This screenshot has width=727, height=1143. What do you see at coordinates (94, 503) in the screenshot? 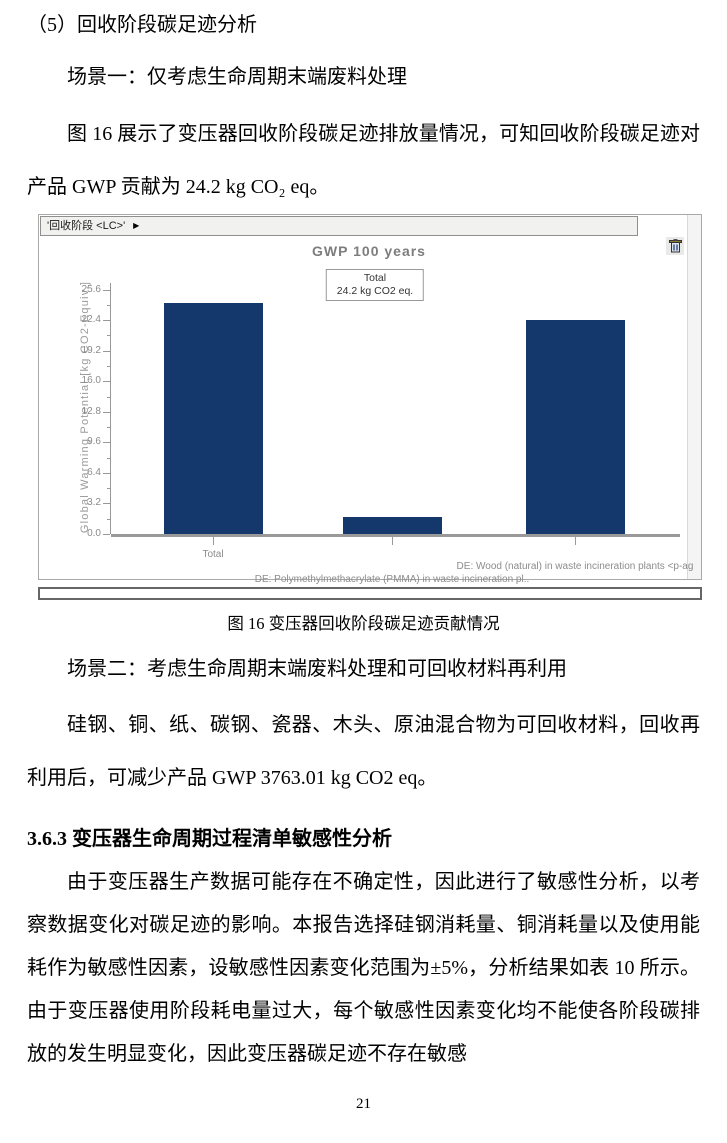
I see `y-tick-label: 3.2` at bounding box center [94, 503].